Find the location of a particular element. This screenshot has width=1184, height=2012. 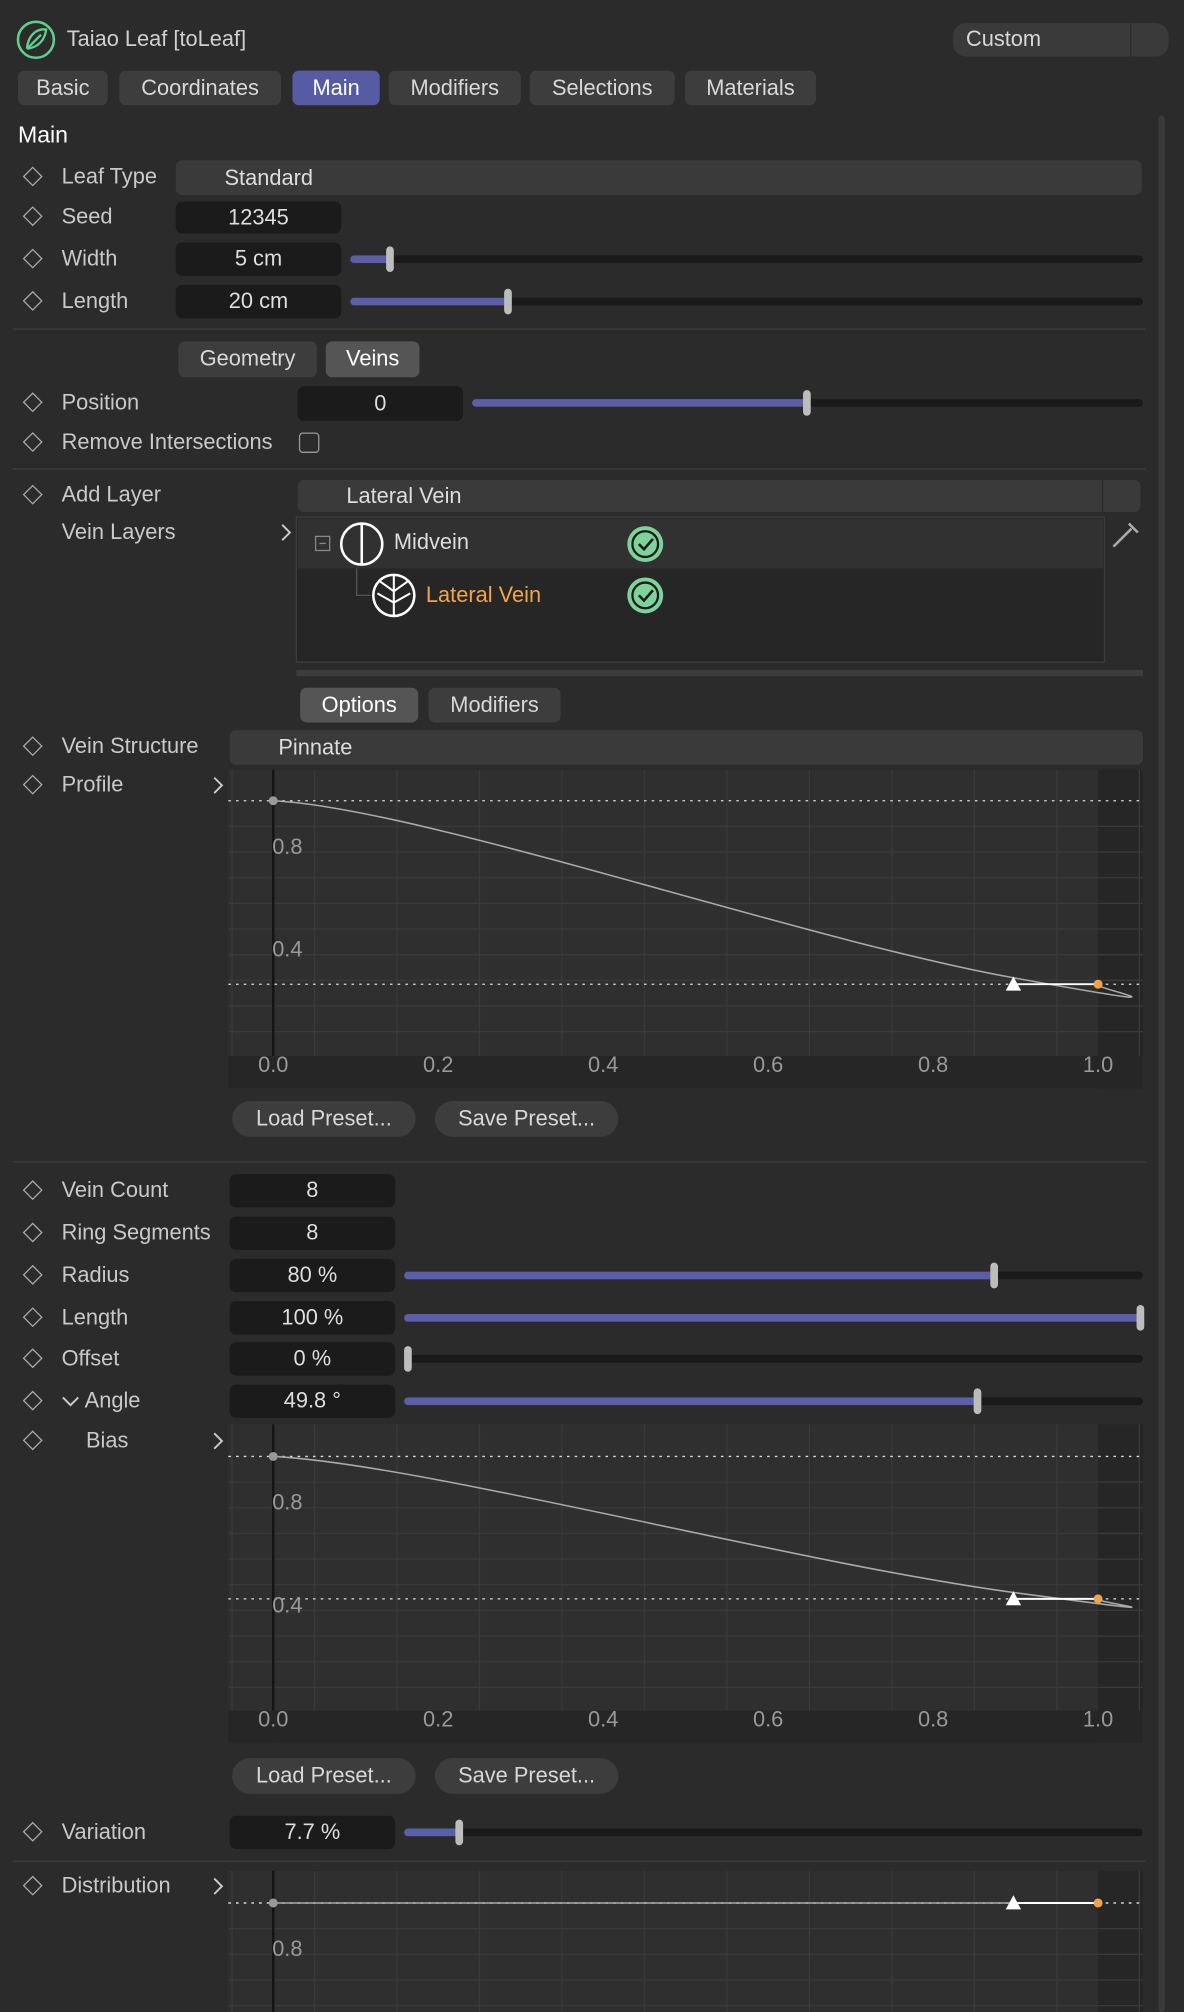

length-field: 20 cm is located at coordinates (258, 301).